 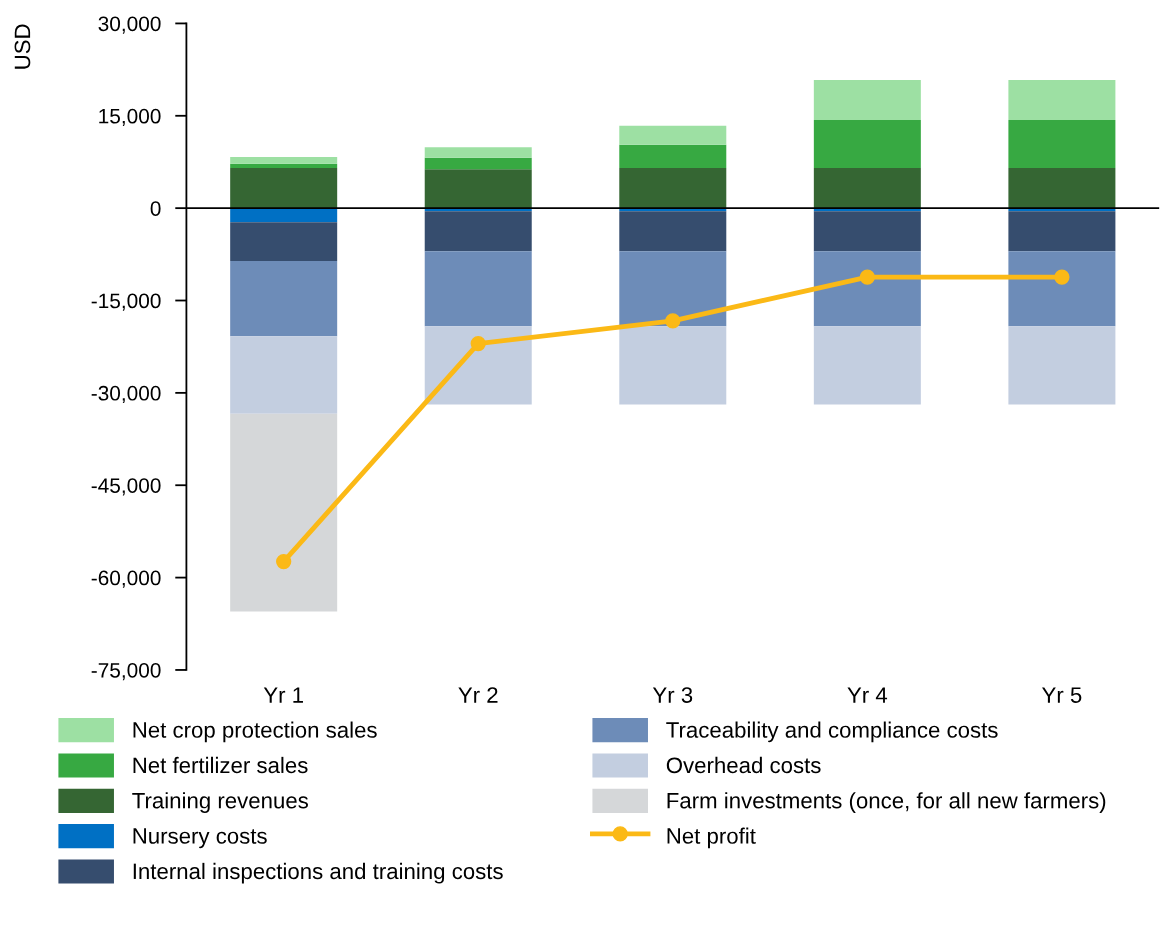 I want to click on y-tick-label: 15,000, so click(x=130, y=117).